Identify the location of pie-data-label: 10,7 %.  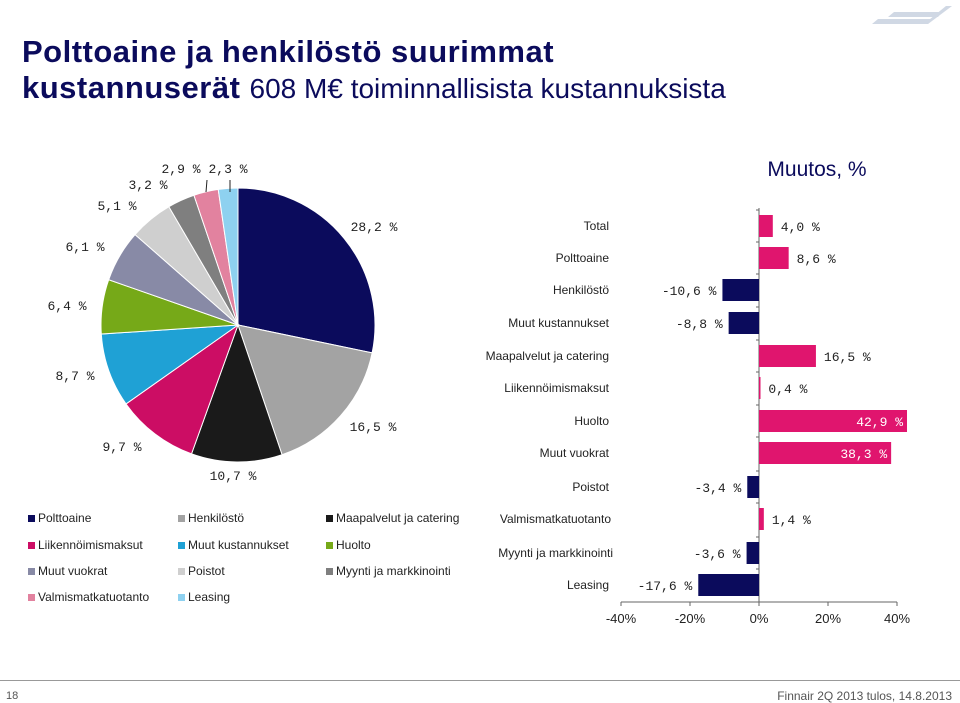
(233, 476).